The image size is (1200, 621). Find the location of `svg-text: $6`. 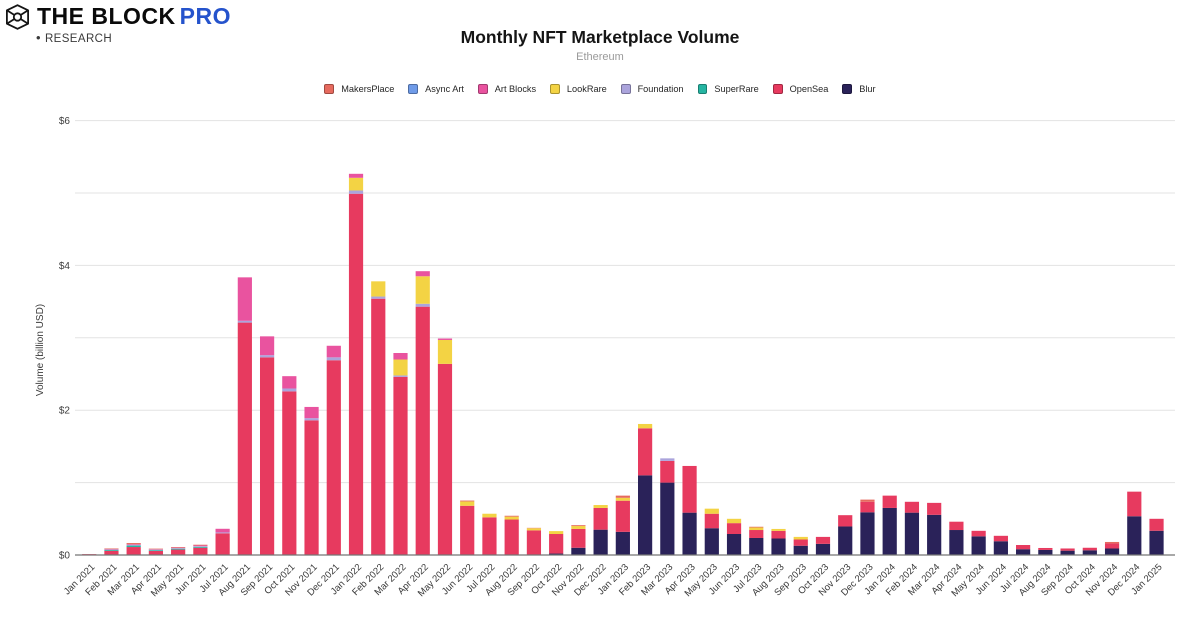

svg-text: $6 is located at coordinates (65, 121).